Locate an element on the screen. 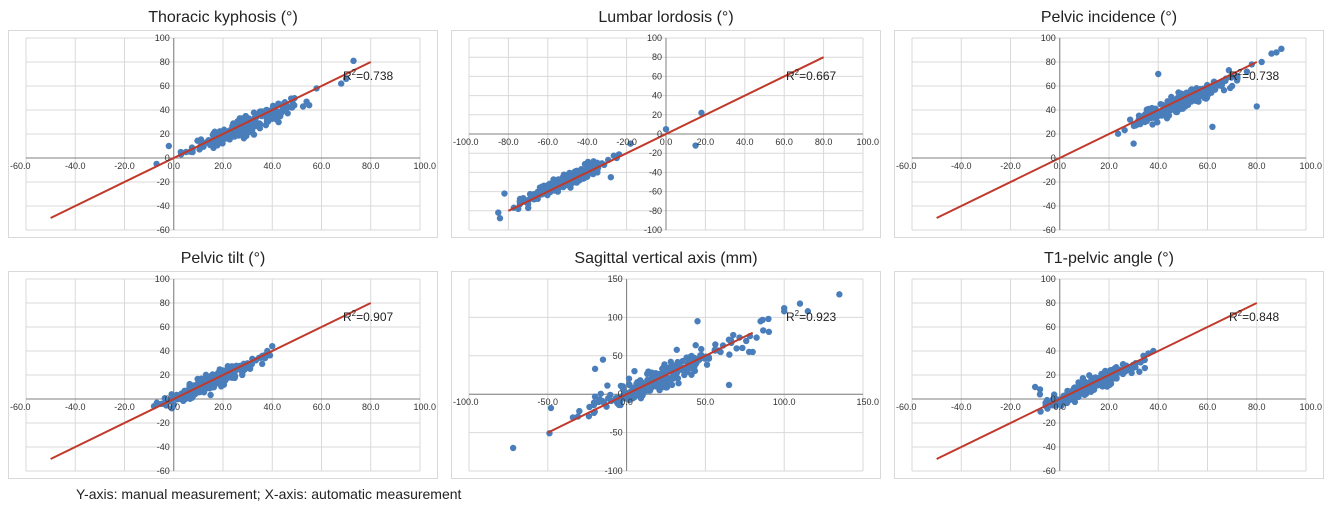 Image resolution: width=1336 pixels, height=510 pixels. y-tick-label: 80 is located at coordinates (1051, 303).